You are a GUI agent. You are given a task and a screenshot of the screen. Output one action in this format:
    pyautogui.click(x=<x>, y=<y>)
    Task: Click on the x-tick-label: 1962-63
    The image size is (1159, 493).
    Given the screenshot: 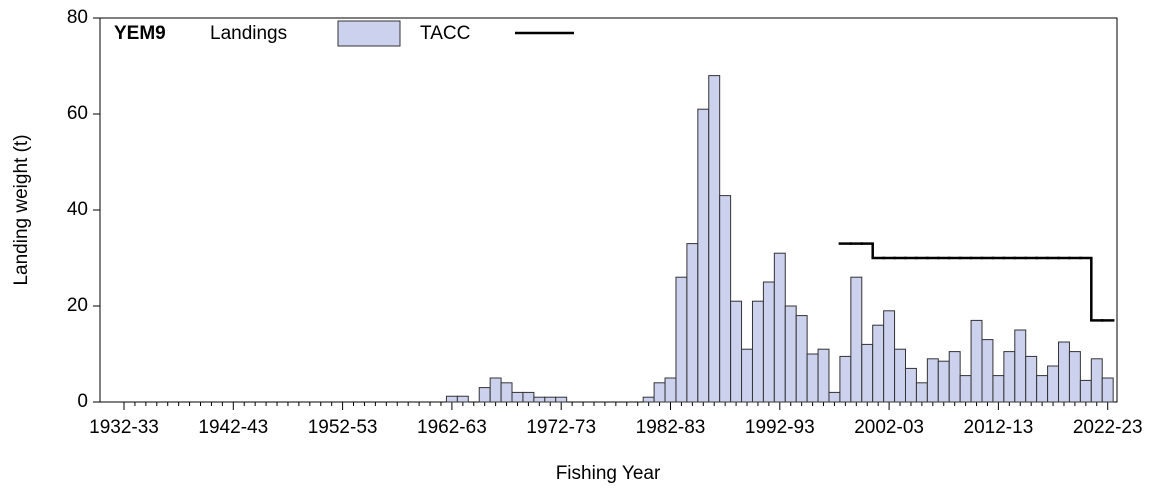 What is the action you would take?
    pyautogui.click(x=452, y=427)
    